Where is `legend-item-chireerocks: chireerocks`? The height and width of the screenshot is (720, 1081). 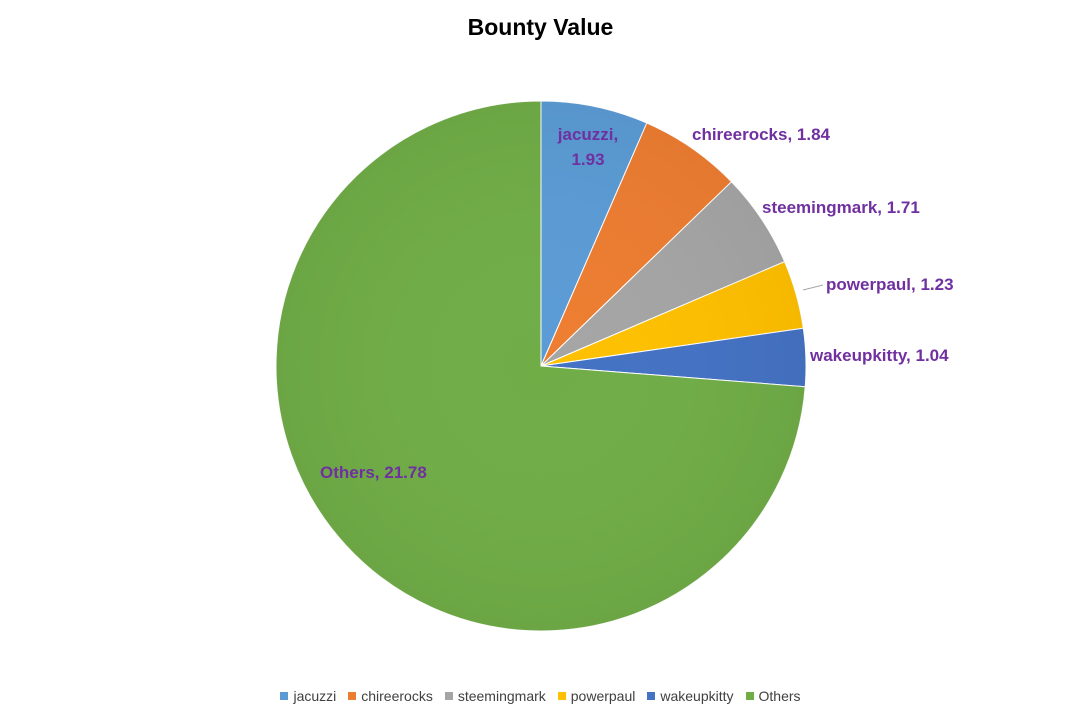
legend-item-chireerocks: chireerocks is located at coordinates (390, 696).